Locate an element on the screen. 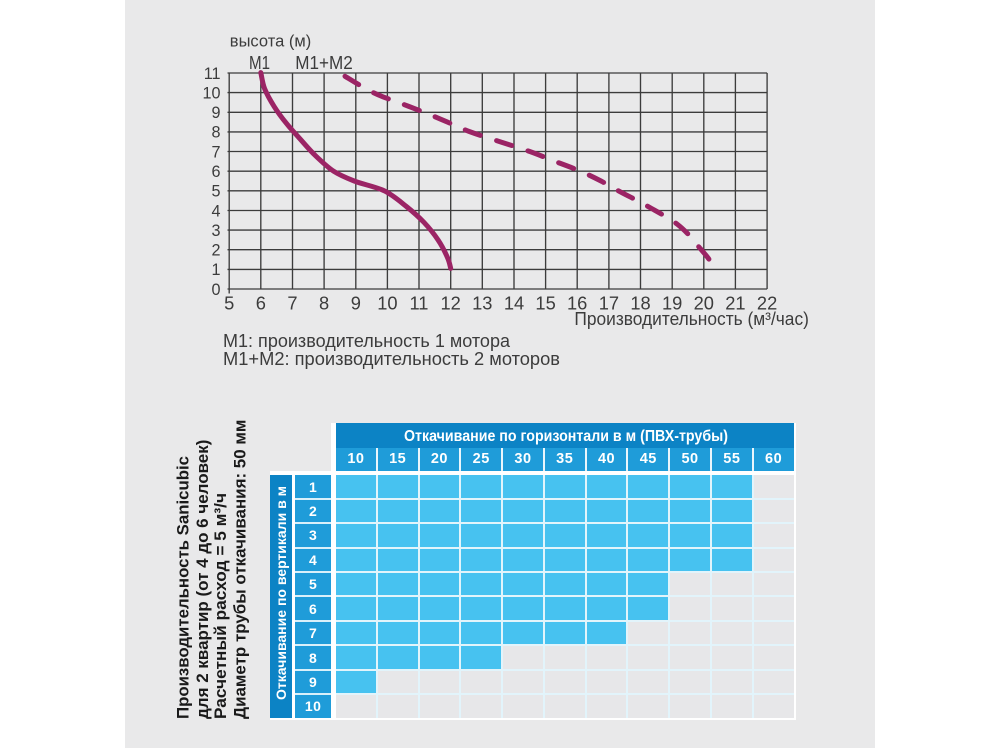  svg-text: 15 is located at coordinates (545, 303).